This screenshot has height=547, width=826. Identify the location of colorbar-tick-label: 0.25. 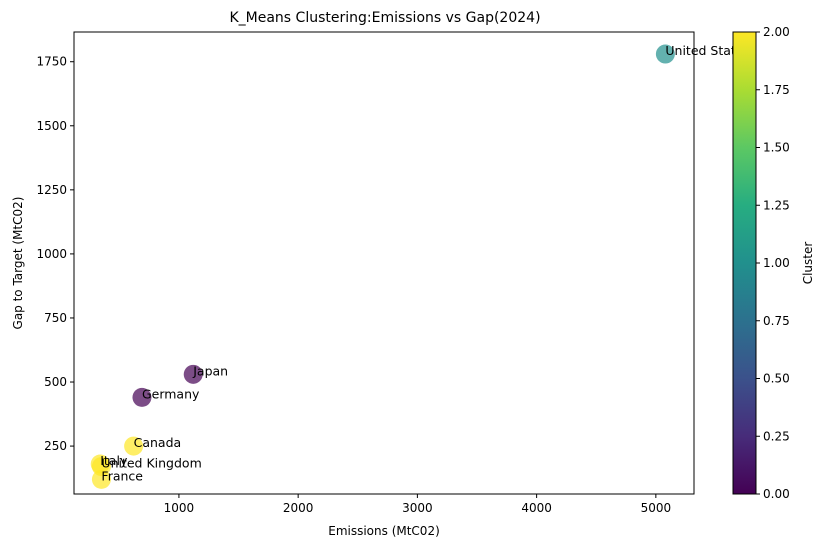
(776, 436).